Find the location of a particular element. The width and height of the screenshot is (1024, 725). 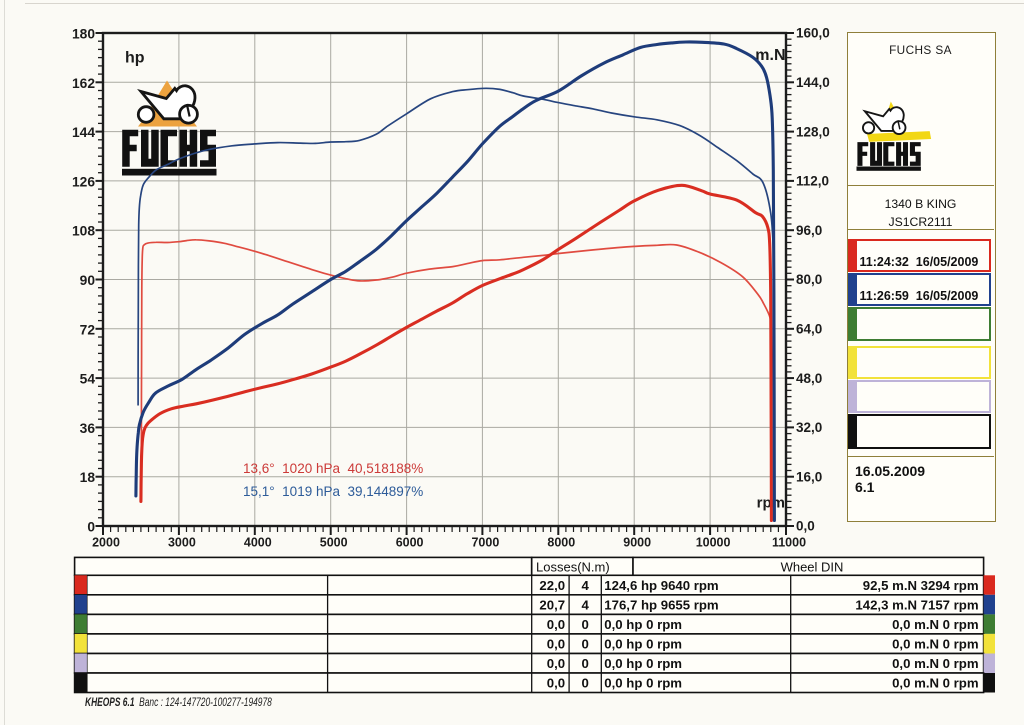

svg-text: 108 is located at coordinates (83, 231).